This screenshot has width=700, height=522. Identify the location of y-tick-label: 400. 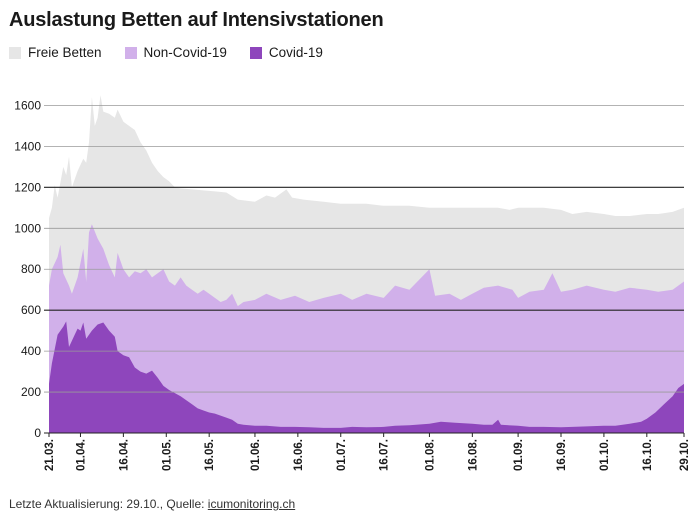
(31, 351).